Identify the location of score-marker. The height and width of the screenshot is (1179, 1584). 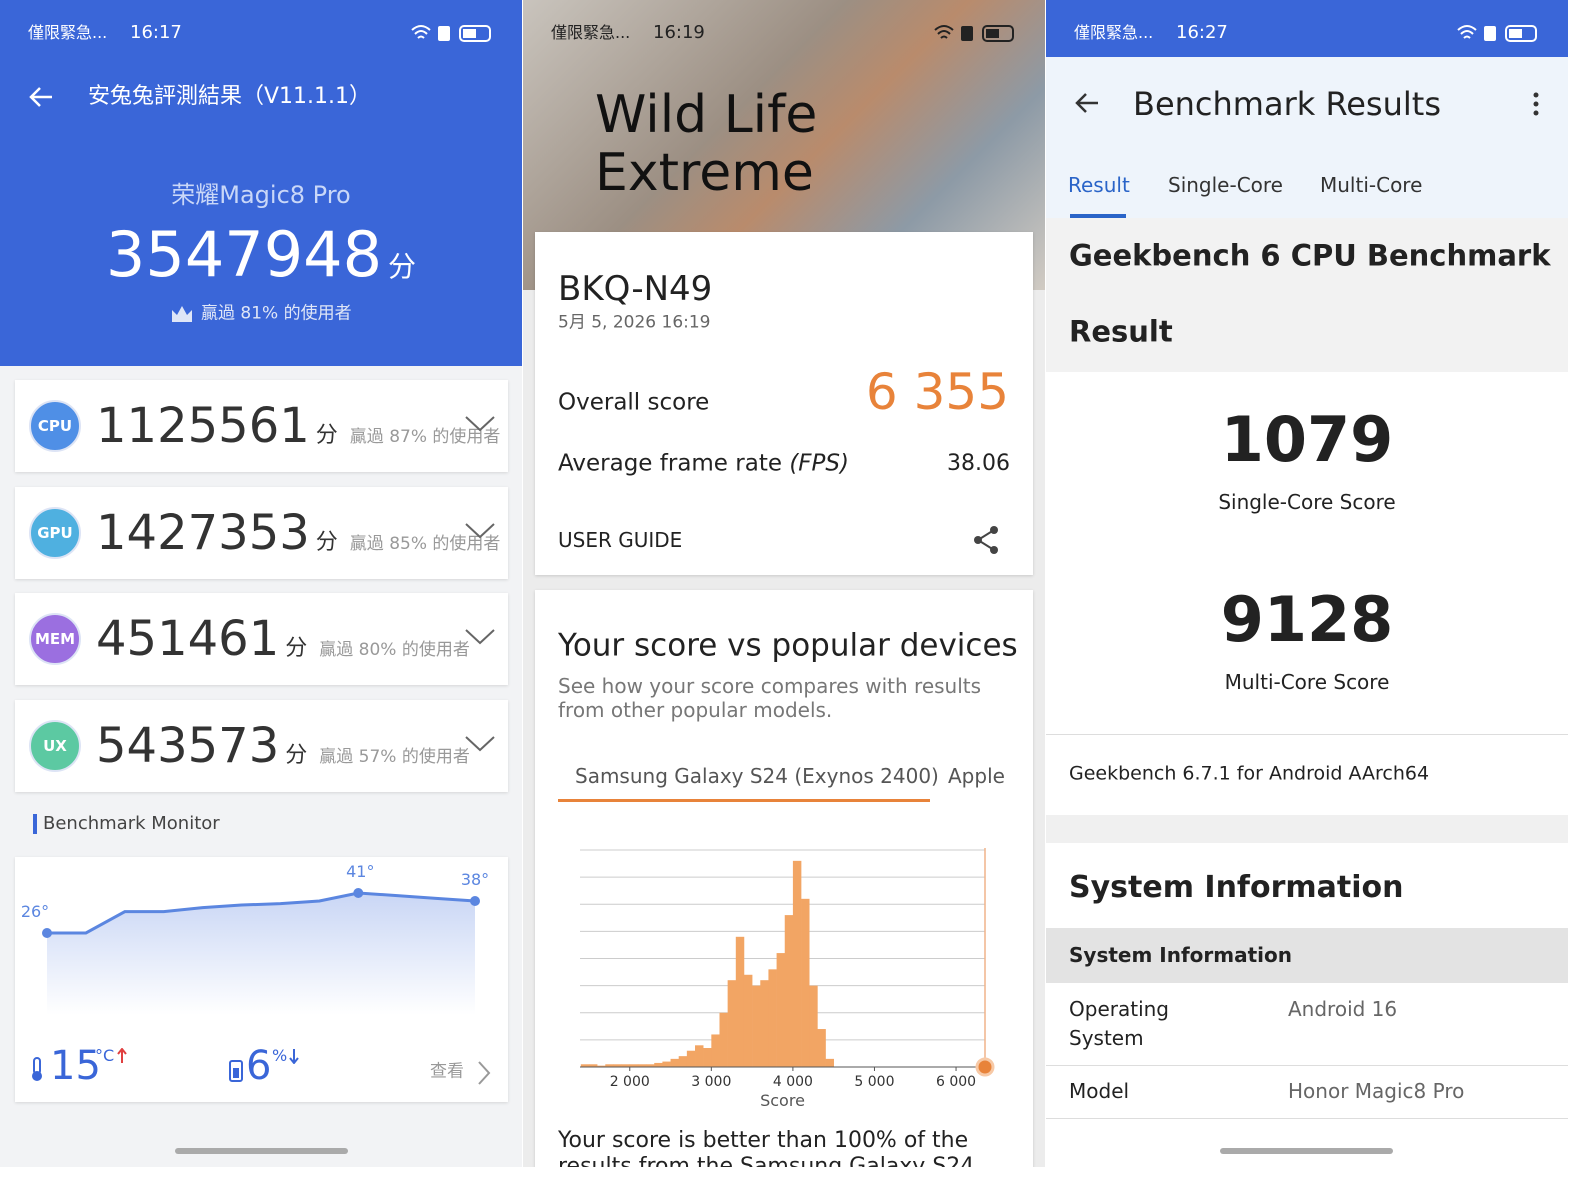
(985, 1067).